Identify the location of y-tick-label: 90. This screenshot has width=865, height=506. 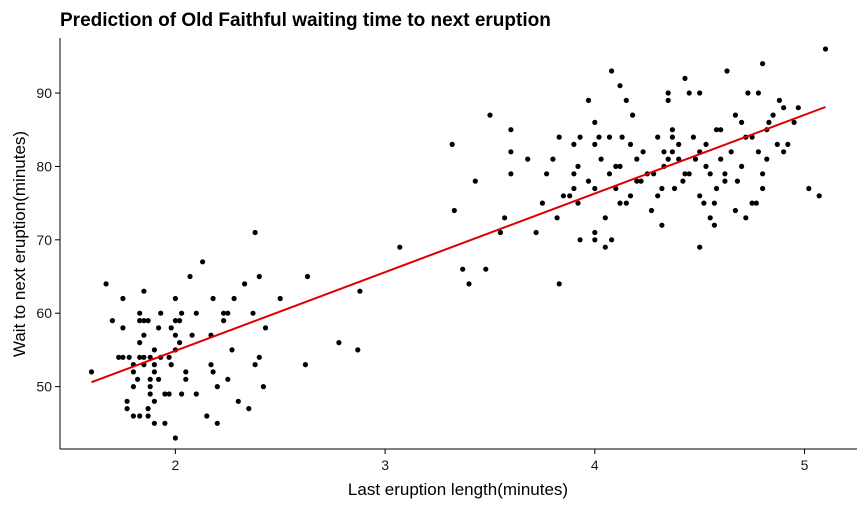
(44, 93).